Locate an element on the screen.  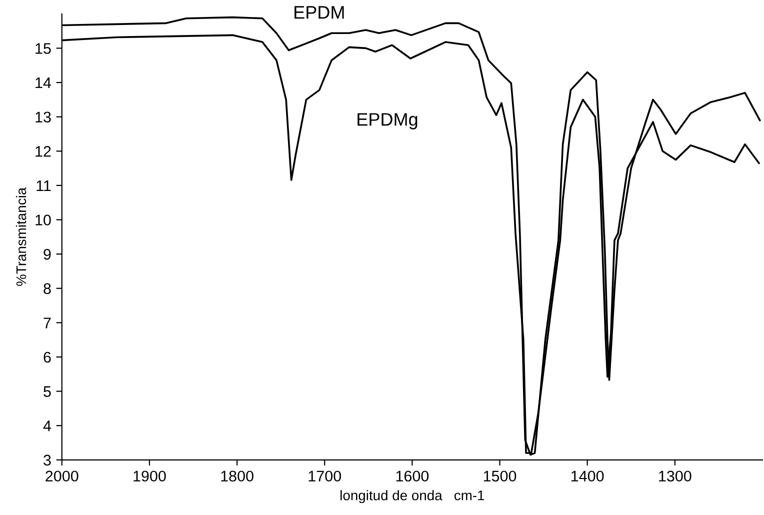
y-tick-label: 3 is located at coordinates (47, 460).